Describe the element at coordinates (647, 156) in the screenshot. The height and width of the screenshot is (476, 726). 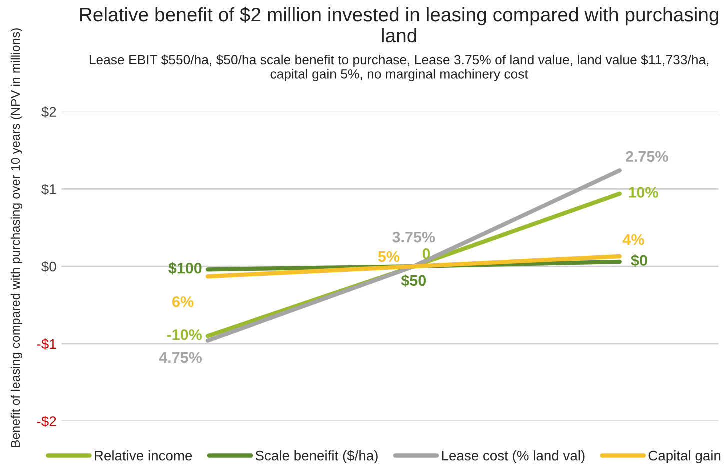
I see `annotation: 2.75%` at that location.